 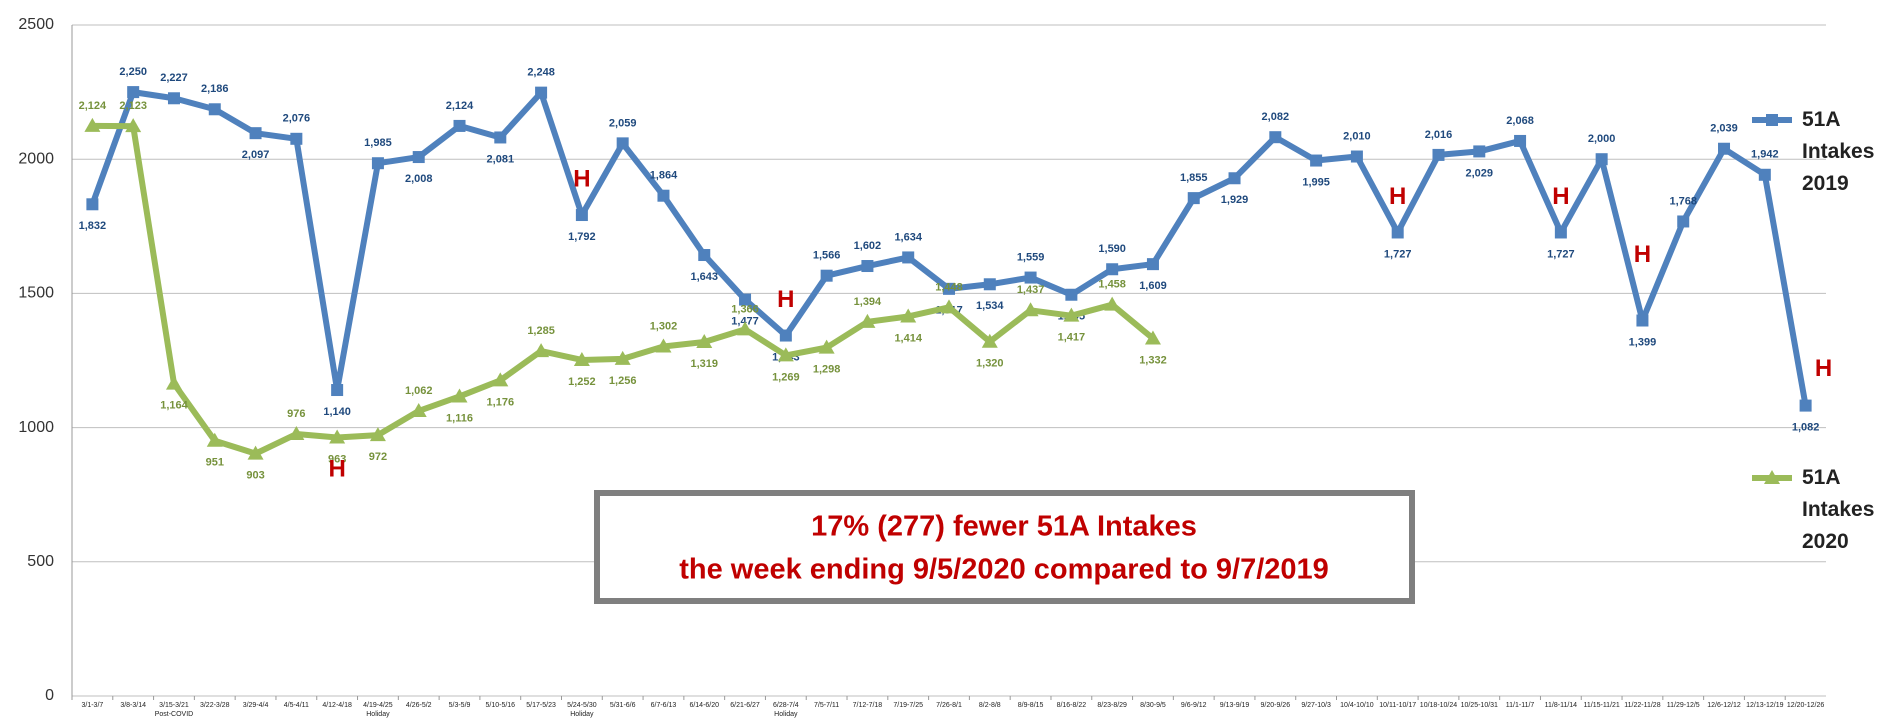 What do you see at coordinates (1031, 290) in the screenshot?
I see `value-label: 1,437` at bounding box center [1031, 290].